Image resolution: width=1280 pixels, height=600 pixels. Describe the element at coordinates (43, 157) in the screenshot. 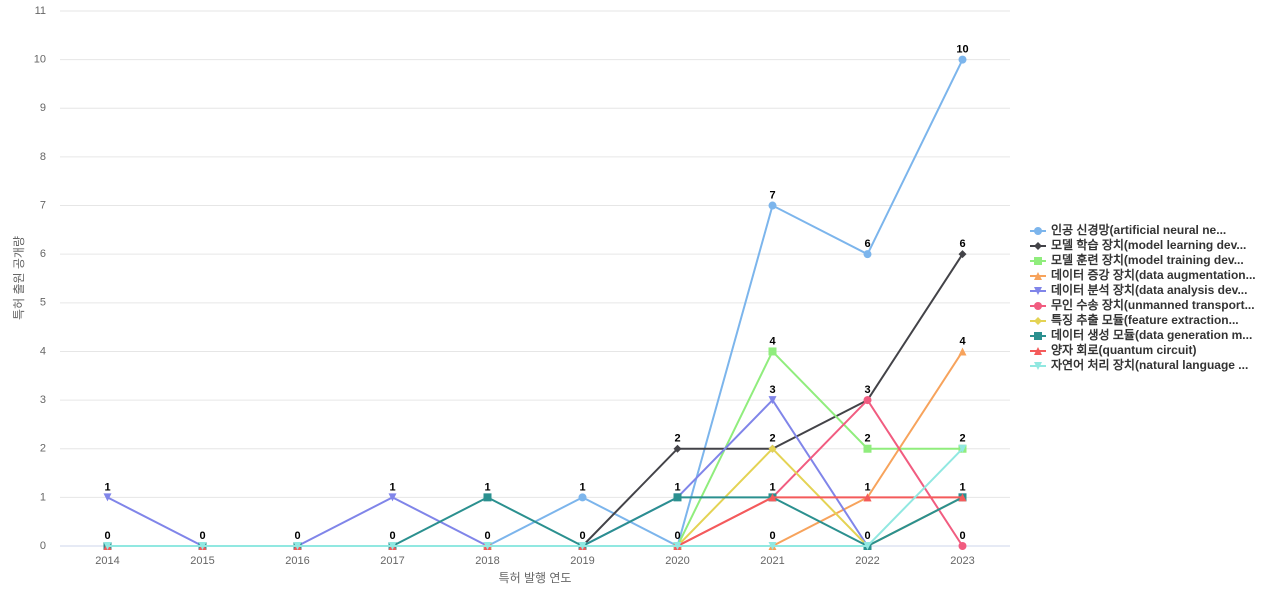

I see `y-tick-label: 8` at that location.